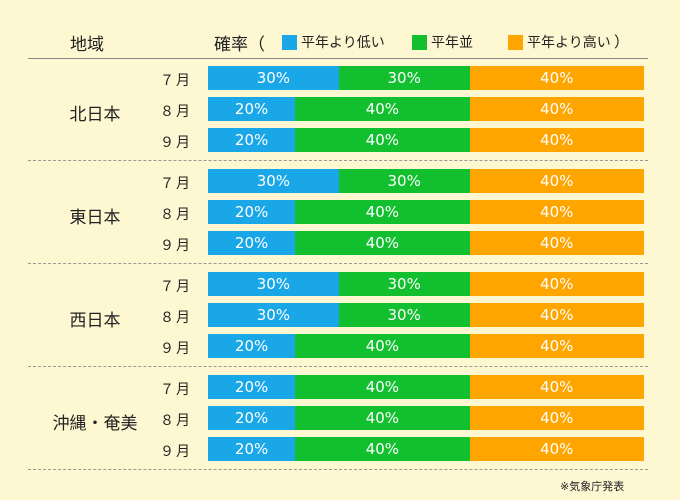 This screenshot has width=680, height=500. I want to click on region-column-header: 地域, so click(87, 45).